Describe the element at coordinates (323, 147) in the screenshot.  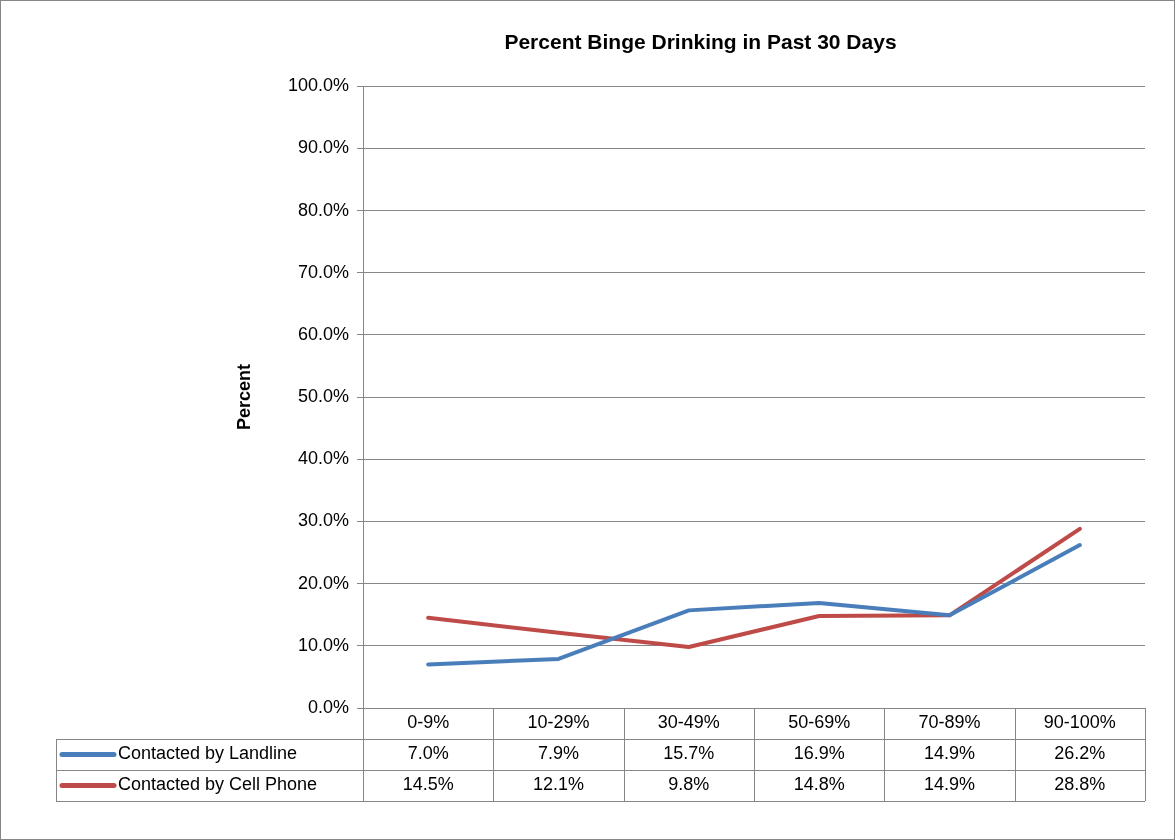
I see `y-tick-label: 90.0%` at that location.